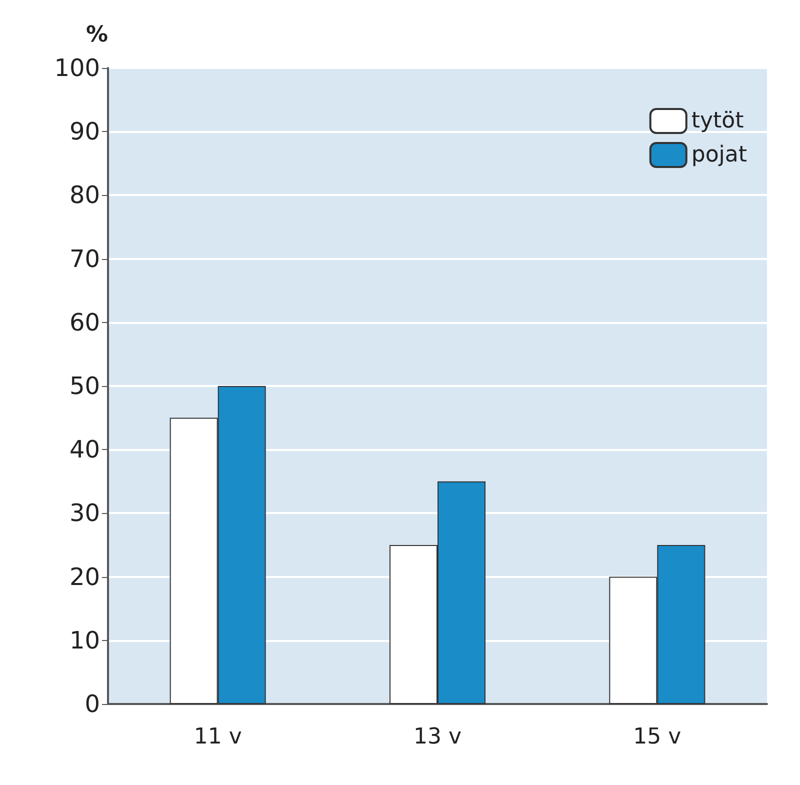 This screenshot has width=800, height=785. Describe the element at coordinates (84, 513) in the screenshot. I see `y-tick-label: 30` at that location.